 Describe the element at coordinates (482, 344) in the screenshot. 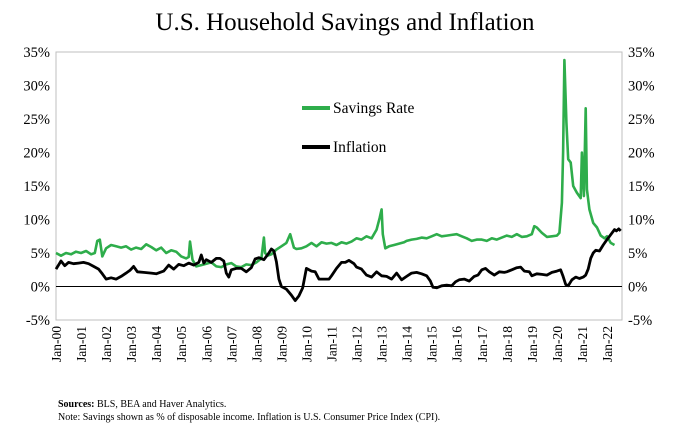

I see `x-tick: Jan-17` at that location.